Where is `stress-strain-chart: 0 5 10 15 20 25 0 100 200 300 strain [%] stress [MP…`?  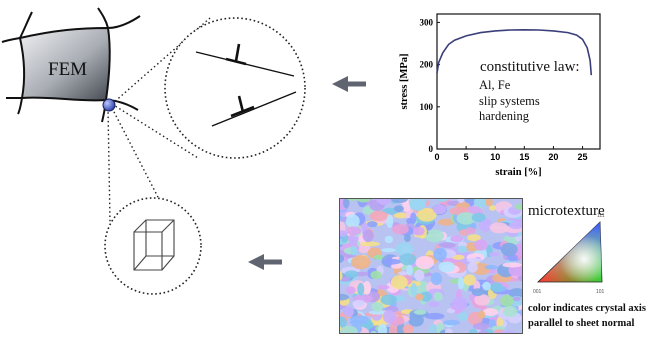
stress-strain-chart: 0 5 10 15 20 25 0 100 200 300 strain [%] stress [MP… is located at coordinates (500, 95).